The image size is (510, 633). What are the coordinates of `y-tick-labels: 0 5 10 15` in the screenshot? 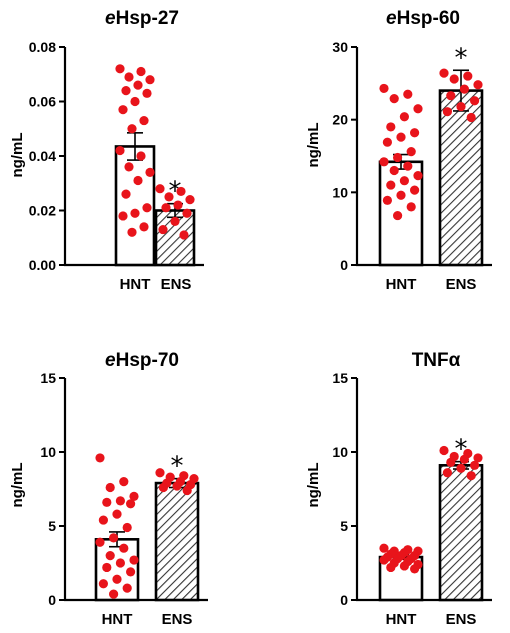 It's located at (48, 489).